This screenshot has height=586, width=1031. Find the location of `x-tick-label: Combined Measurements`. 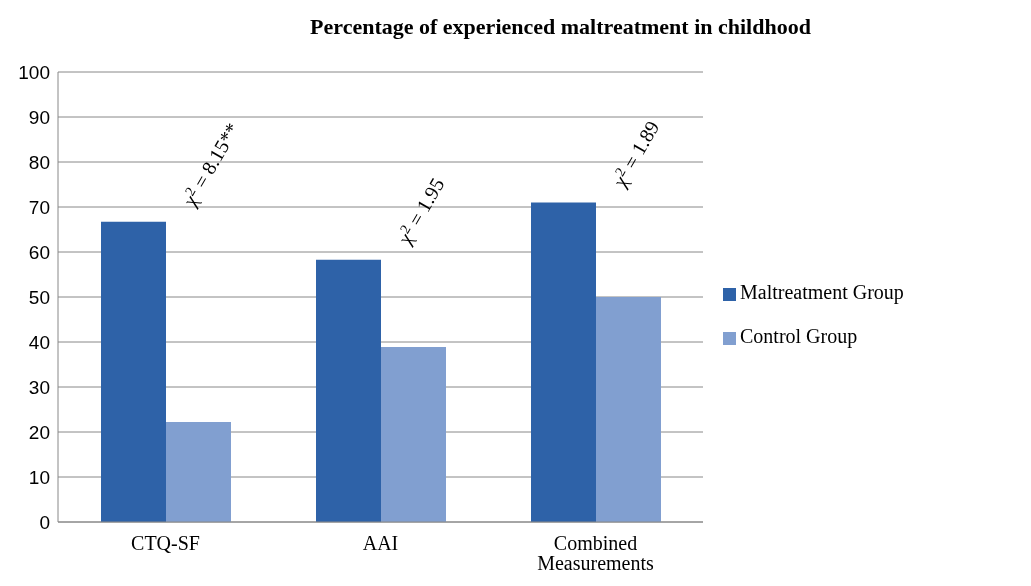

x-tick-label: Combined Measurements is located at coordinates (596, 553).